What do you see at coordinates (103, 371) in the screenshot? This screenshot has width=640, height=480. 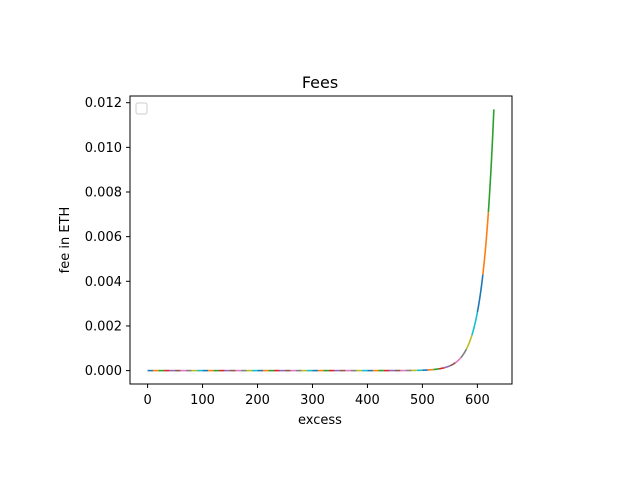 I see `y-tick-label: 0.000` at bounding box center [103, 371].